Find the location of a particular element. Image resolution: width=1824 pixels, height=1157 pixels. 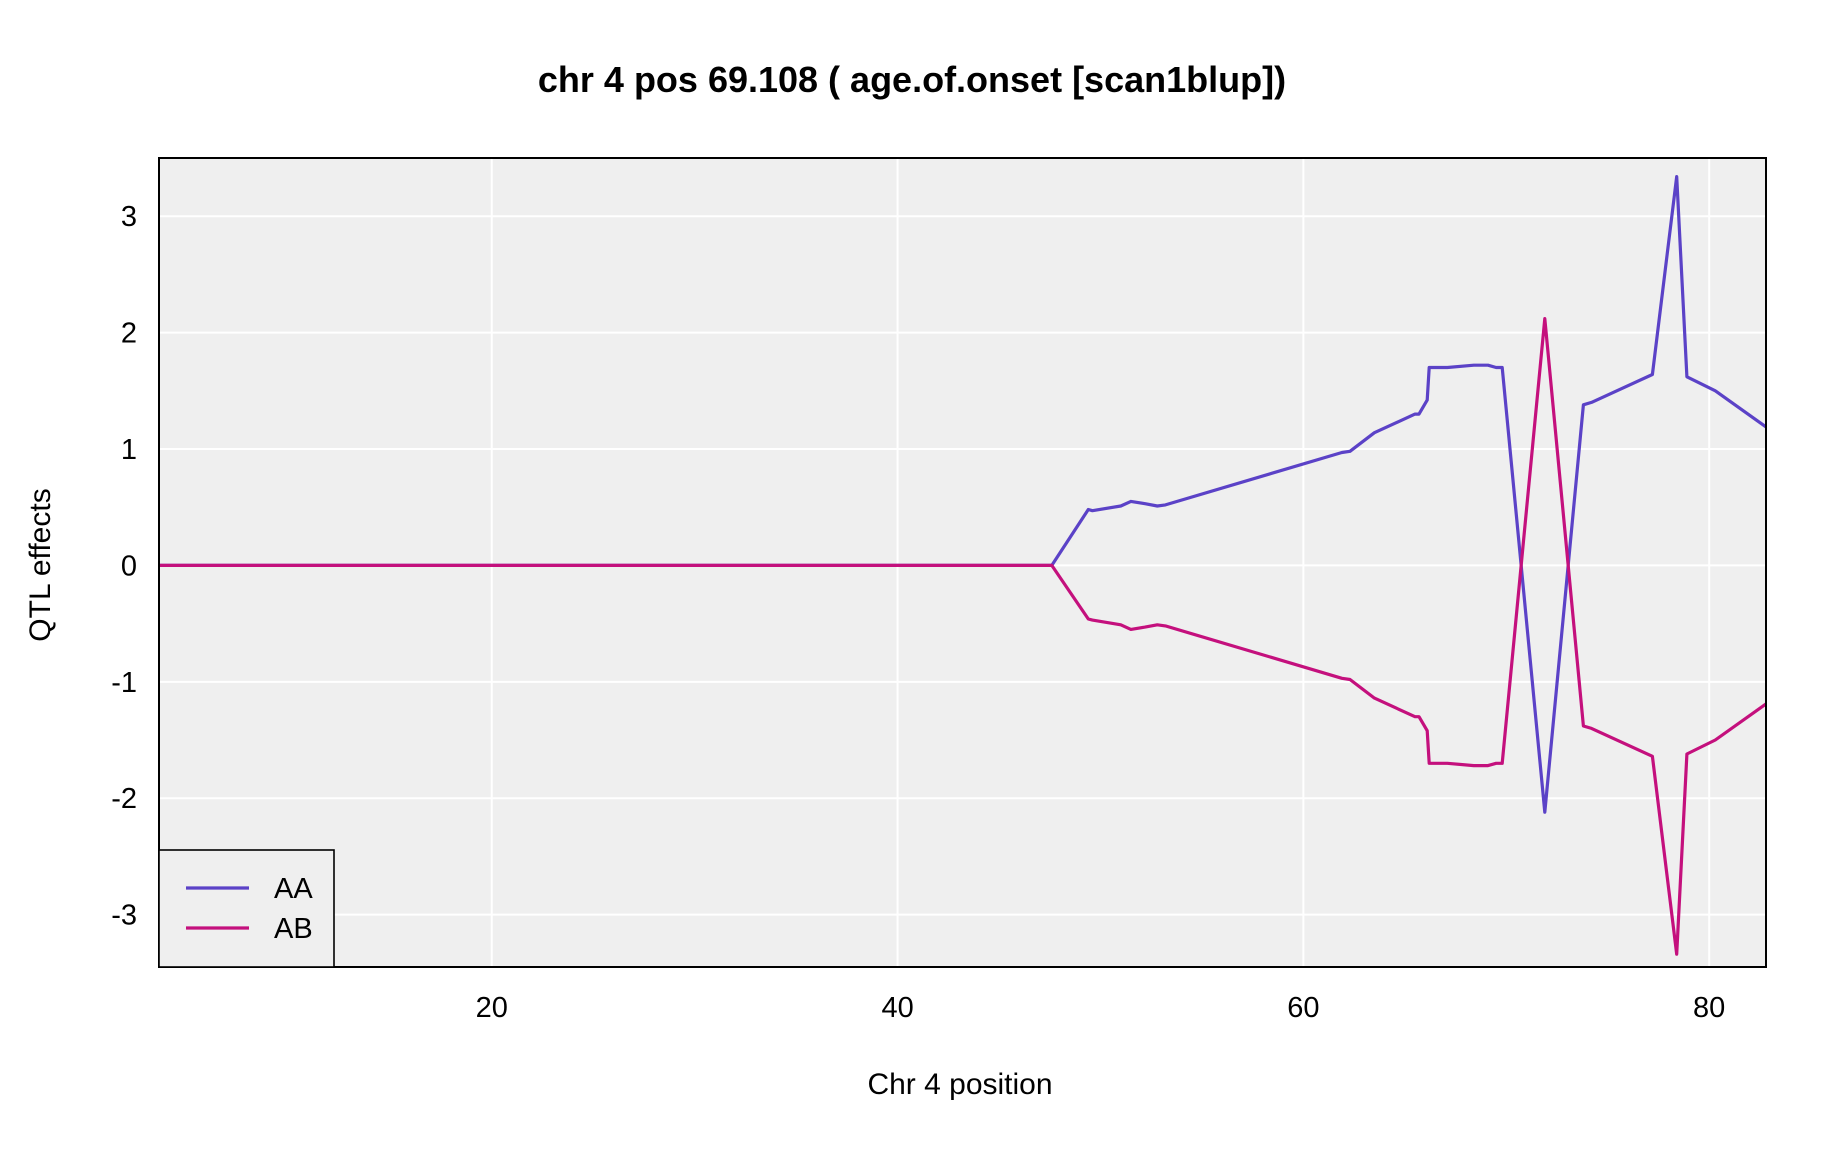

x-axis-label: Chr 4 position is located at coordinates (959, 1084).